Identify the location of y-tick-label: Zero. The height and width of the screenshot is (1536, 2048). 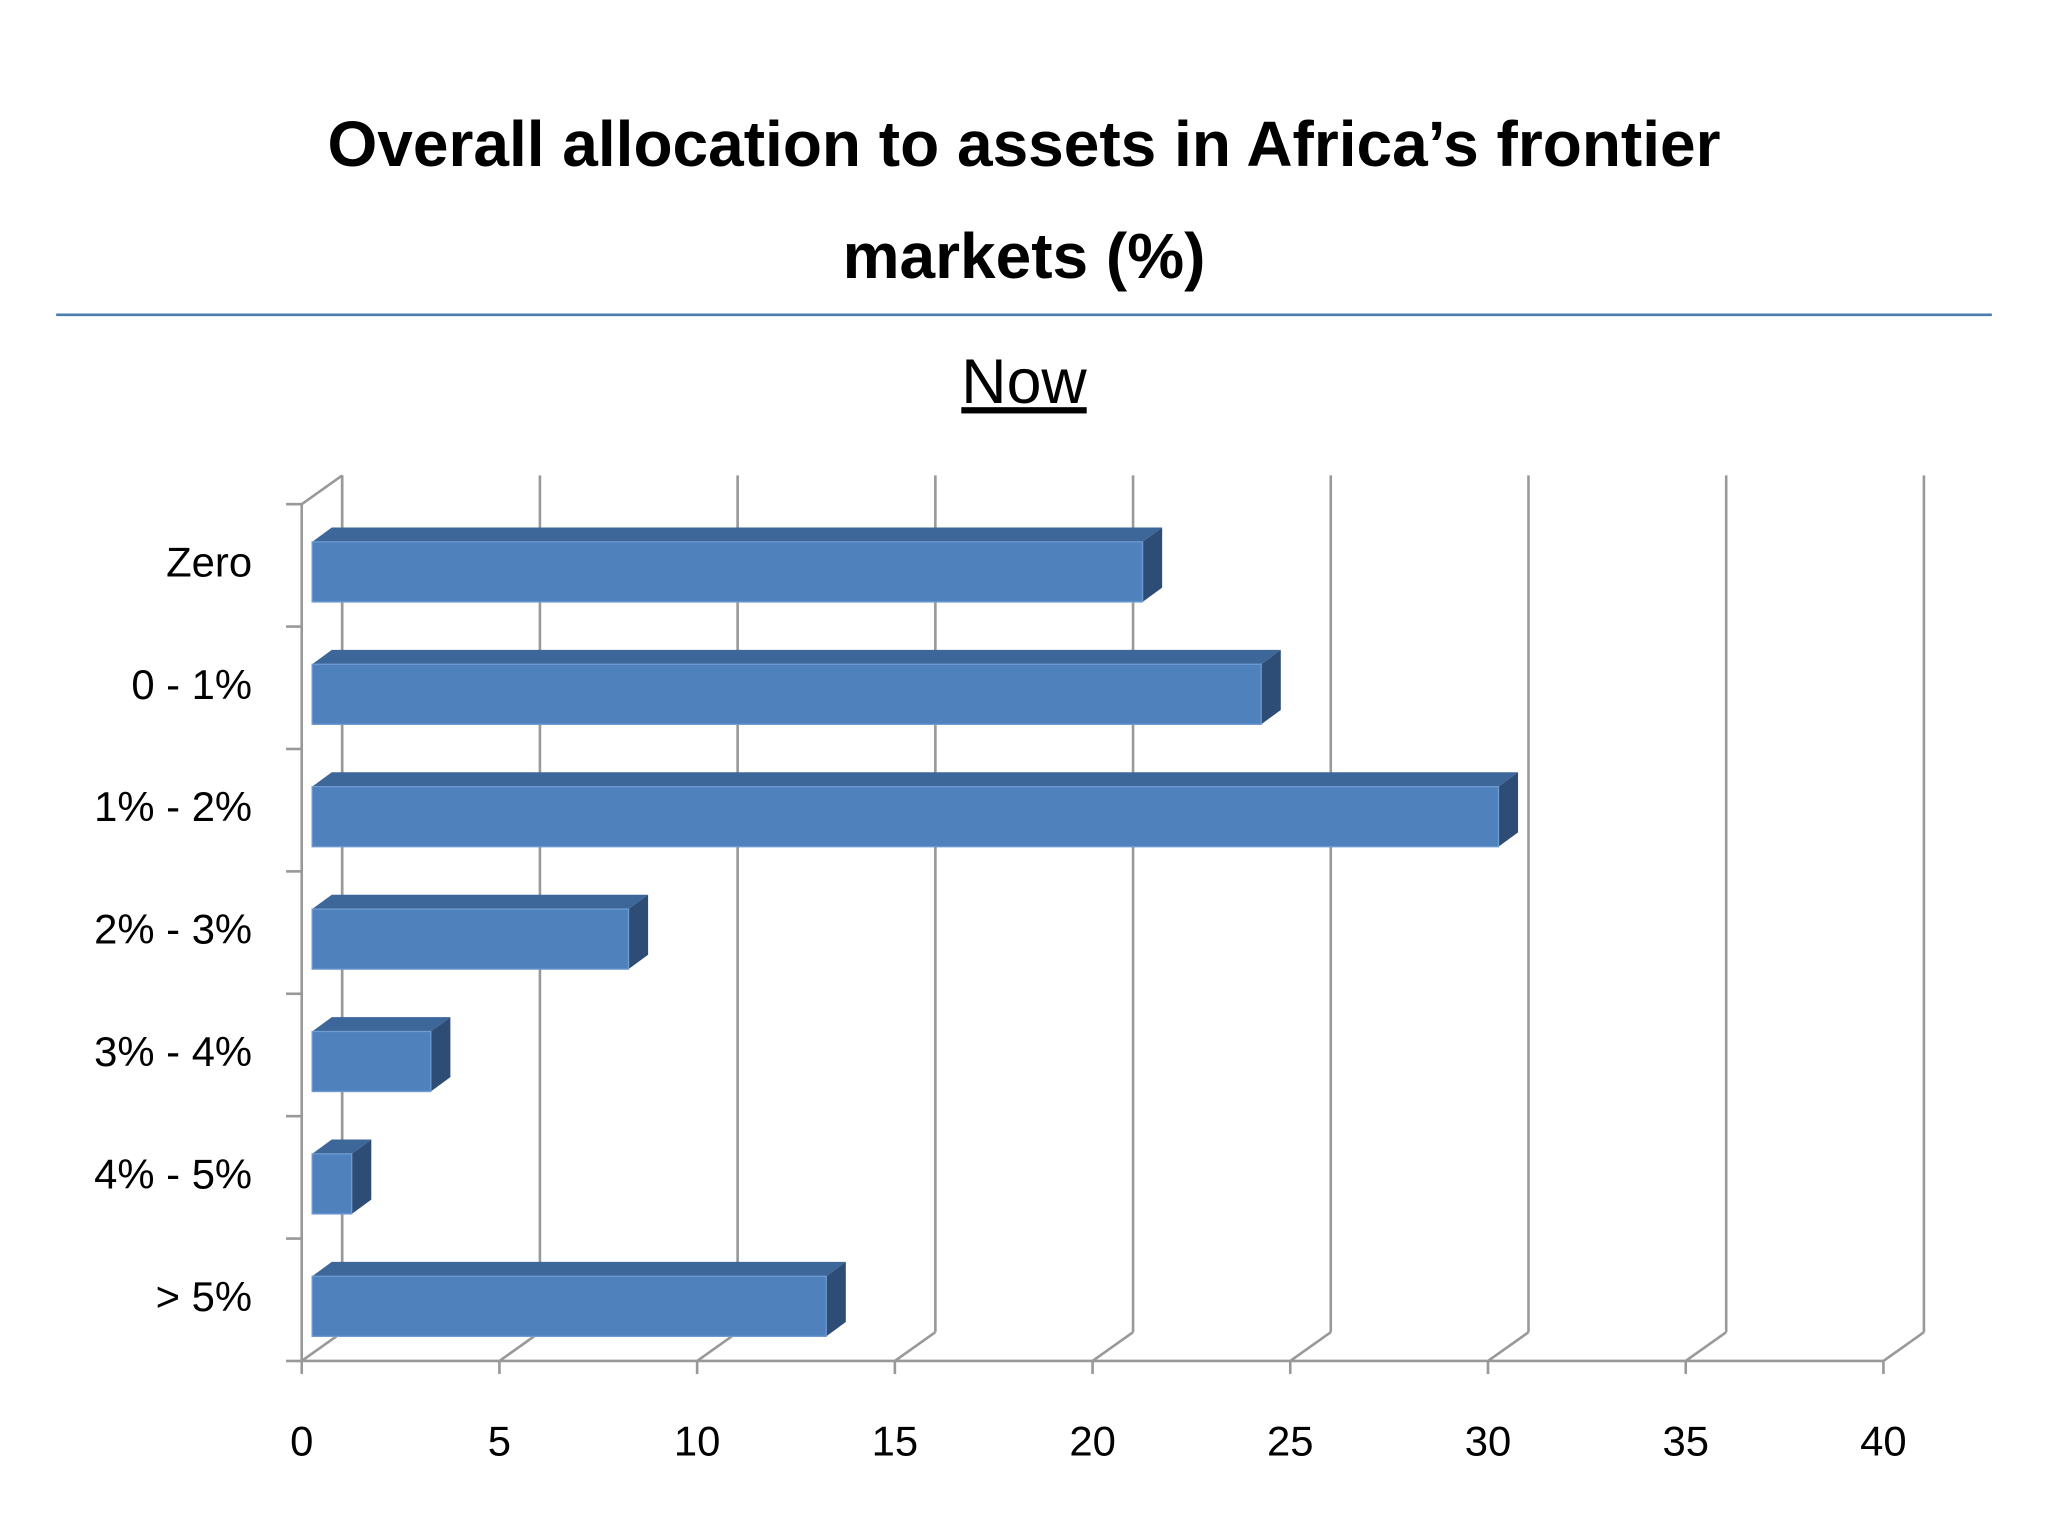
(209, 561).